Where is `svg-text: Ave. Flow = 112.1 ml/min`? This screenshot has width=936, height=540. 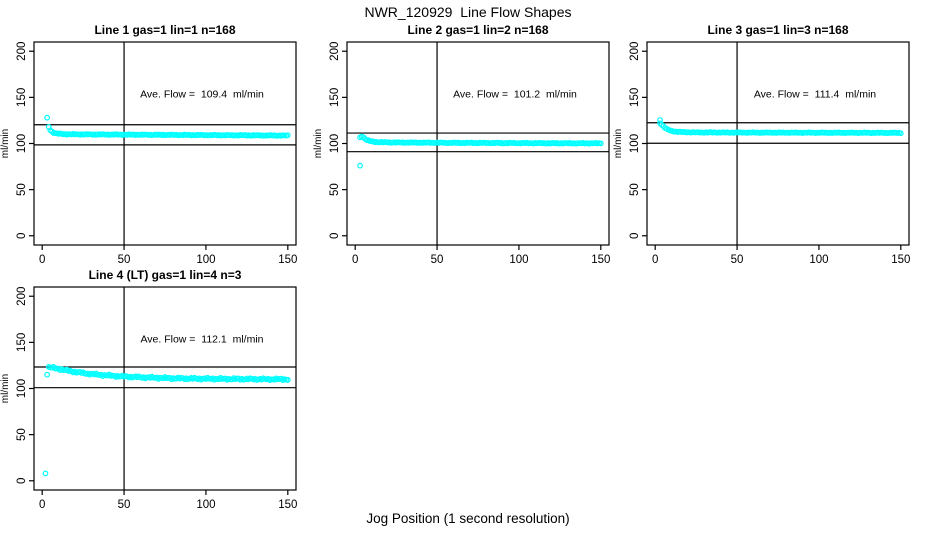 svg-text: Ave. Flow = 112.1 ml/min is located at coordinates (201, 339).